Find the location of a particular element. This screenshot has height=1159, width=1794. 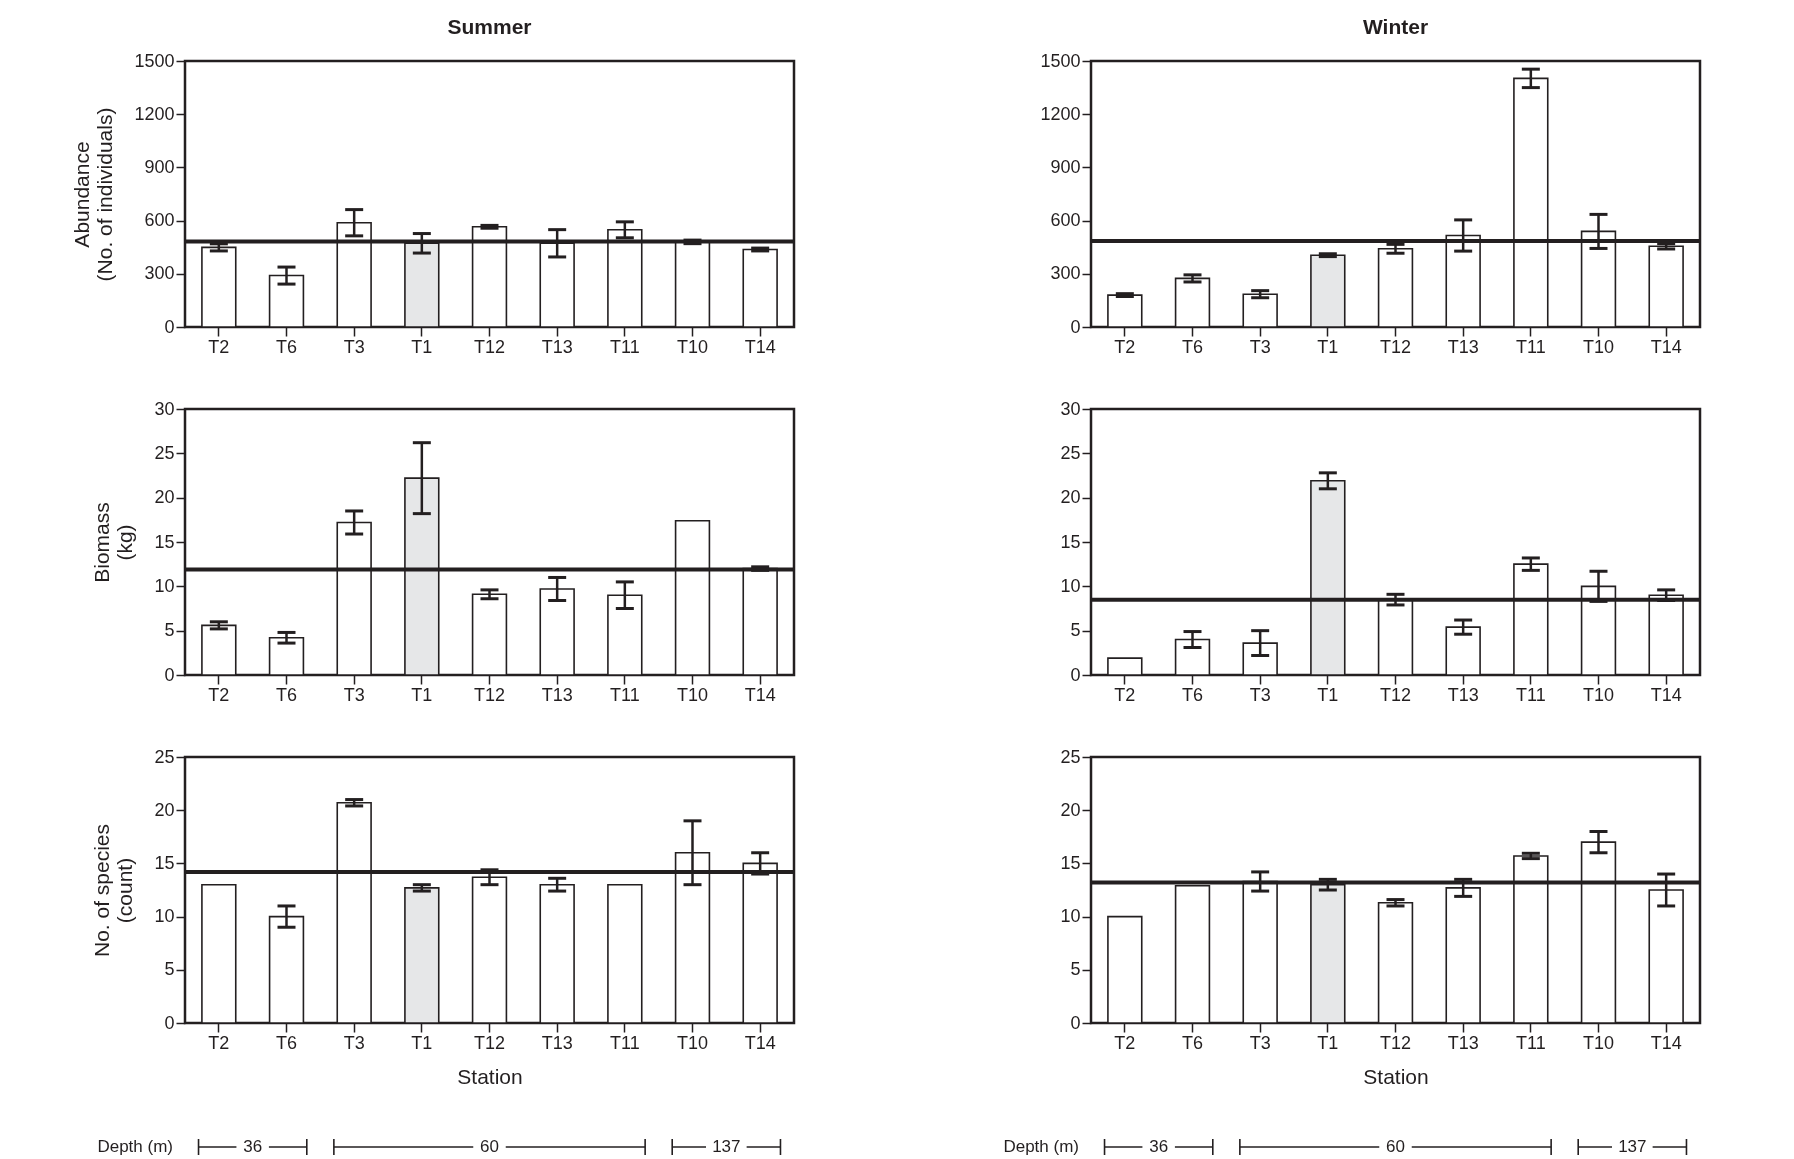

text: Depth (m) is located at coordinates (1041, 1146).